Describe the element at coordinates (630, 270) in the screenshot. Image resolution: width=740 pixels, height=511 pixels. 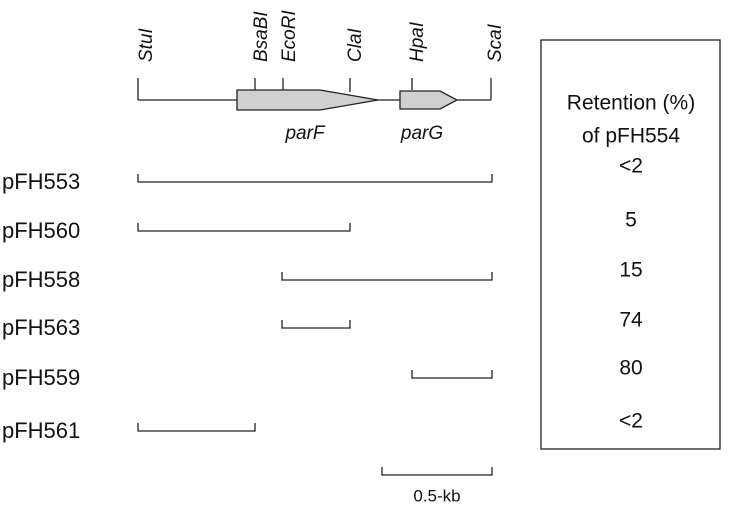
I see `retention-value: 15` at that location.